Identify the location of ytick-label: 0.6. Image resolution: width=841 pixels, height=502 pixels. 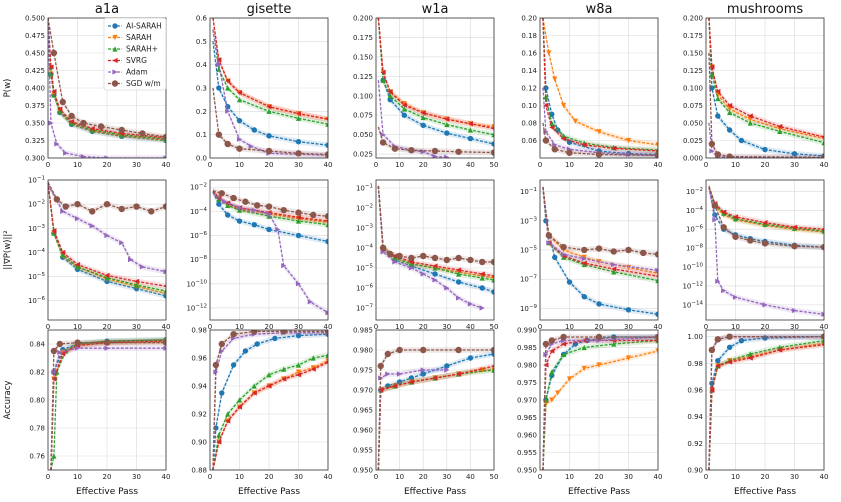
(202, 19).